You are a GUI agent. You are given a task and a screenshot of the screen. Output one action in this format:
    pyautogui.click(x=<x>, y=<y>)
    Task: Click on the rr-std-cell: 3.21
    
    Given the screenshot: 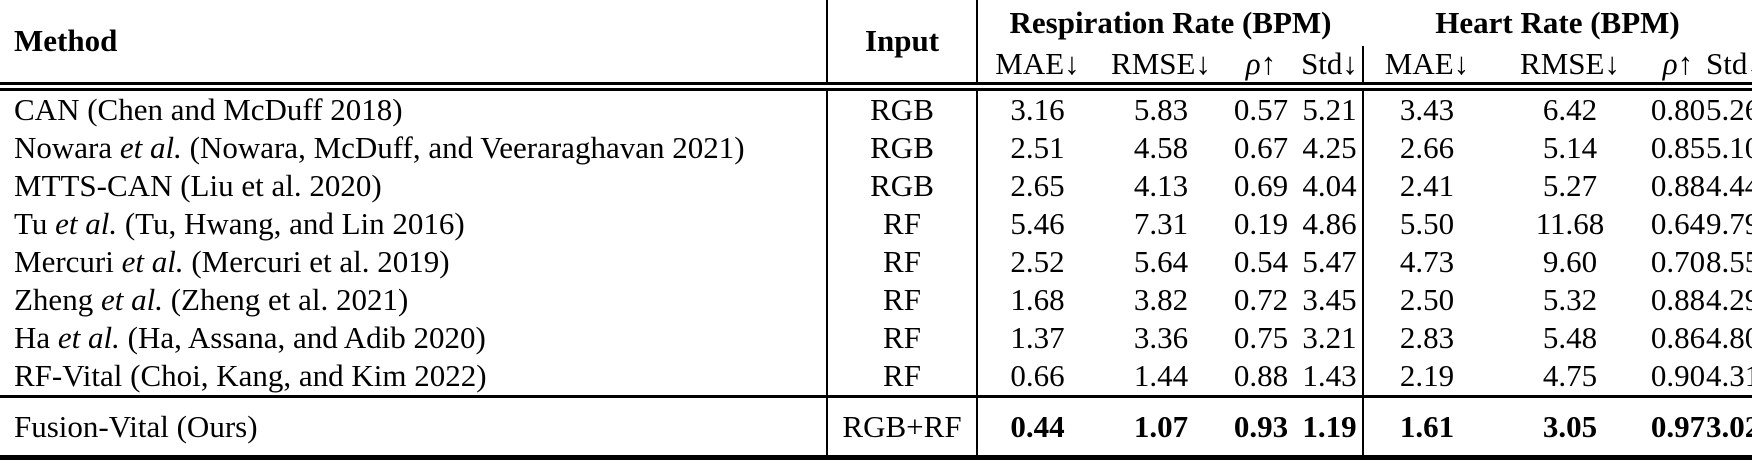 What is the action you would take?
    pyautogui.click(x=1330, y=338)
    